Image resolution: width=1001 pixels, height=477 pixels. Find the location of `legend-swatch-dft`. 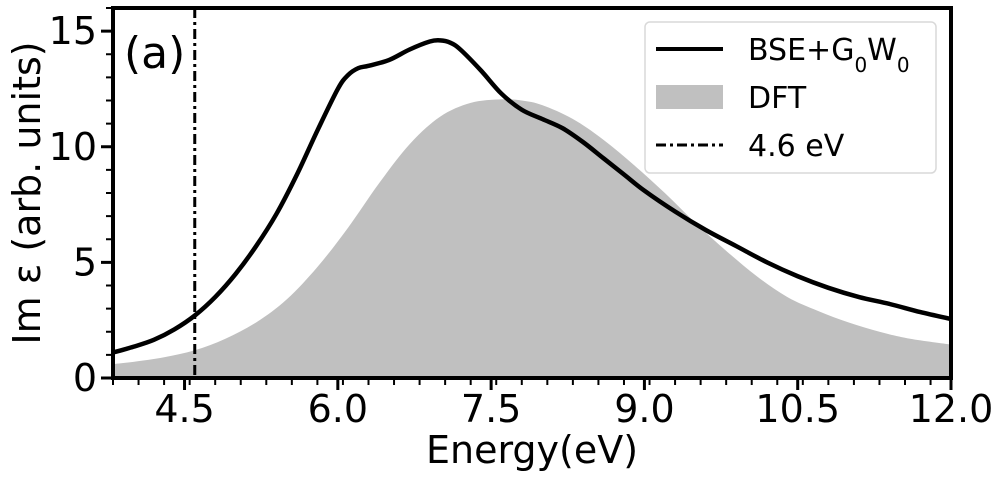

legend-swatch-dft is located at coordinates (689, 97).